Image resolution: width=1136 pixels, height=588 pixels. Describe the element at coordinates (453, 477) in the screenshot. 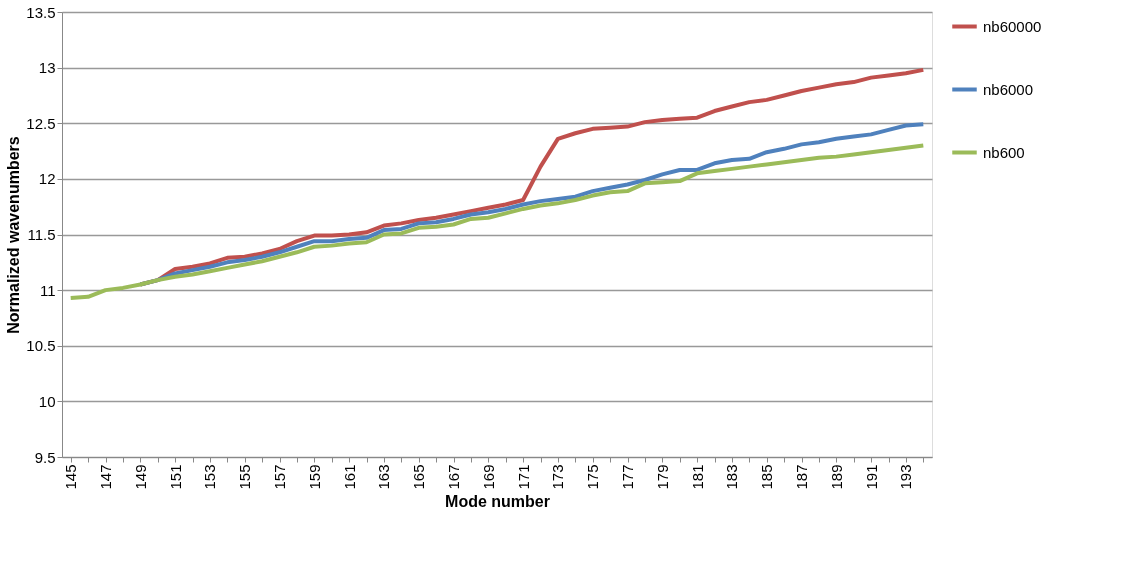

I see `x-tick-label: 167` at that location.